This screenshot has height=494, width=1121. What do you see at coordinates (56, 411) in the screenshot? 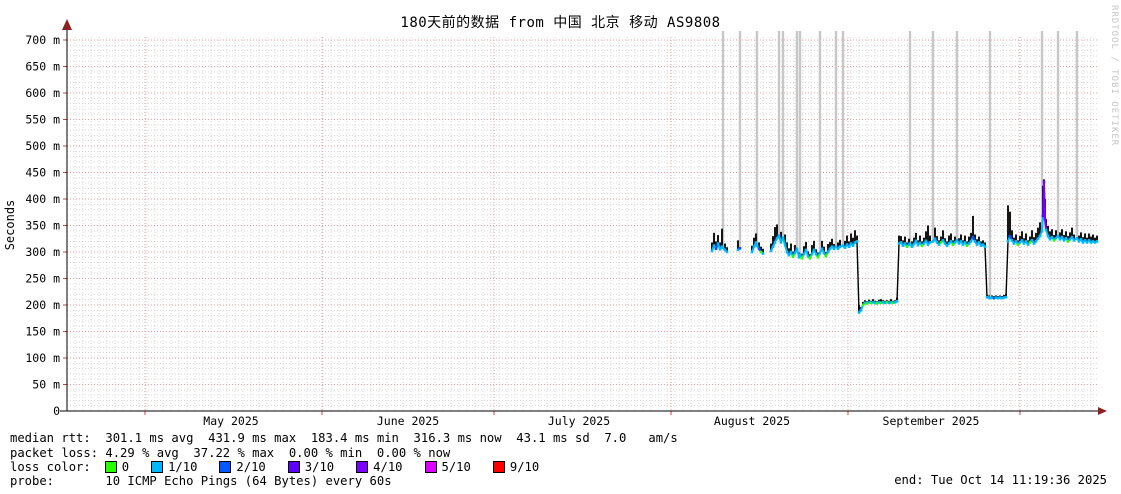
I see `y-tick-label: 0` at bounding box center [56, 411].